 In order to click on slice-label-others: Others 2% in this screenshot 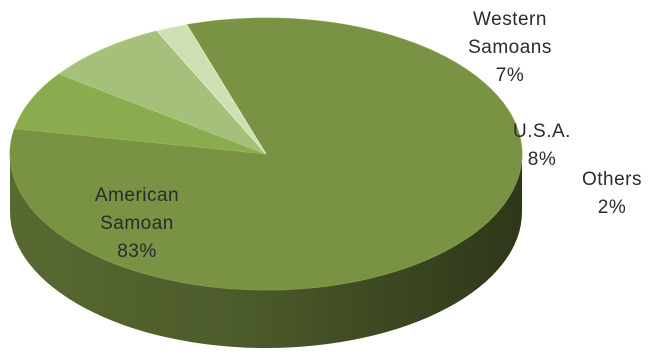, I will do `click(612, 194)`.